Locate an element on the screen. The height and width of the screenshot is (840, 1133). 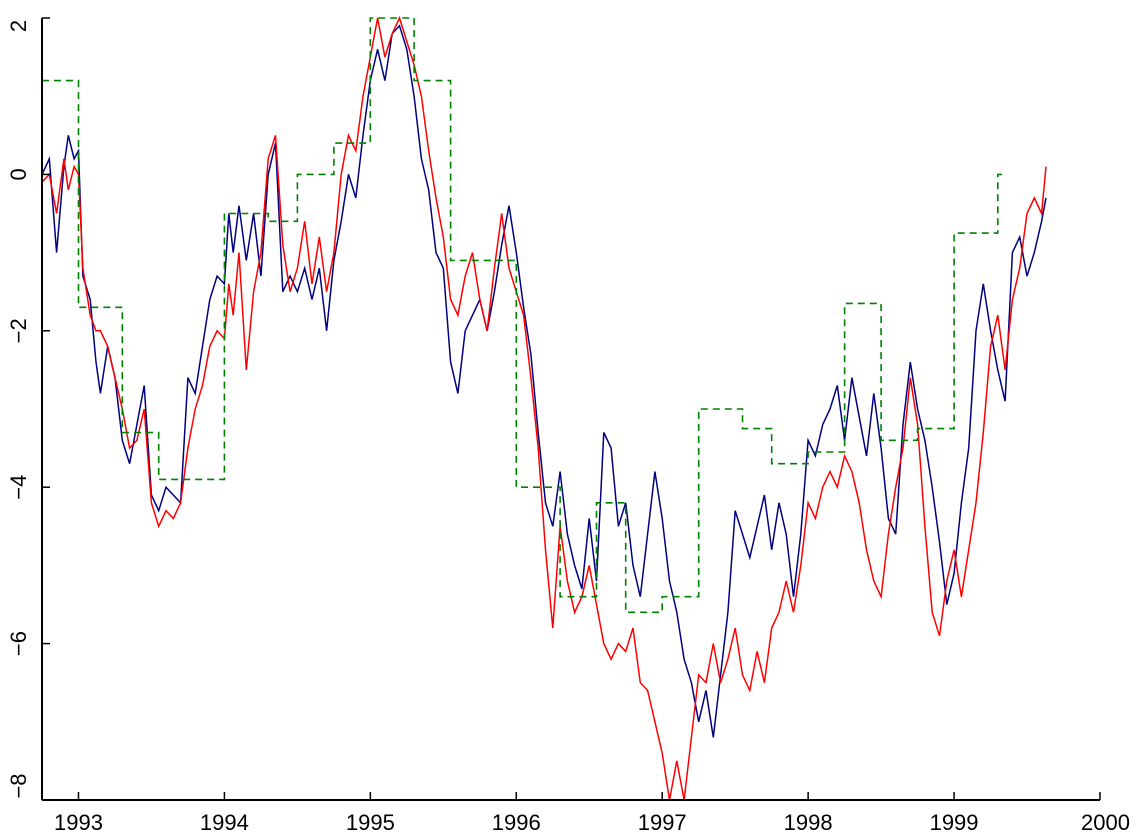
y-tick-label: −4 is located at coordinates (18, 487).